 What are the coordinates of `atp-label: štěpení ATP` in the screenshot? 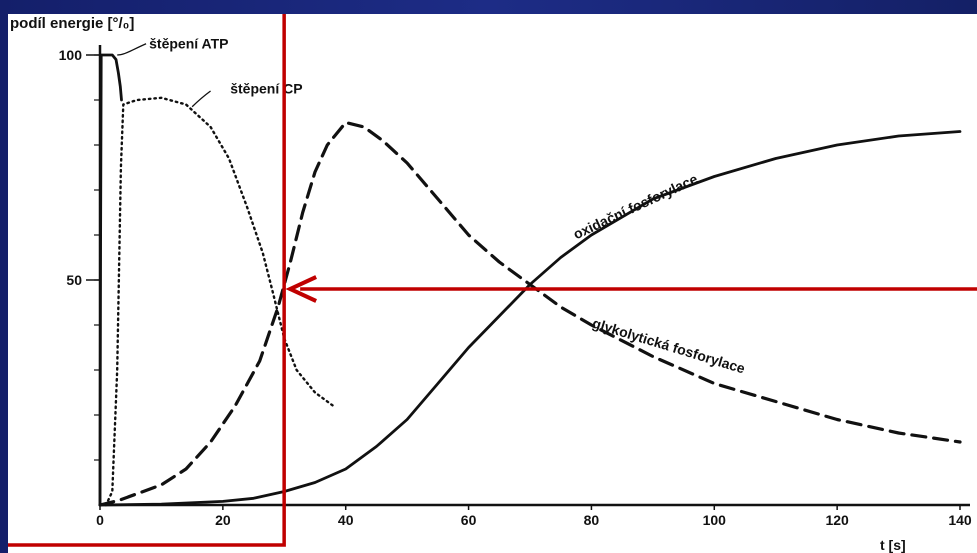 It's located at (188, 43).